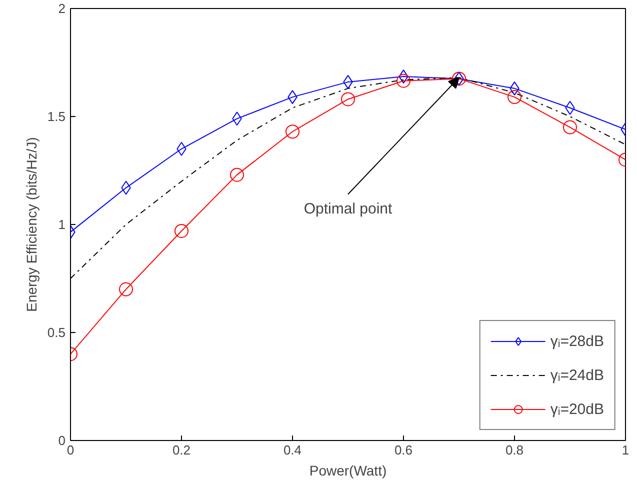 This screenshot has height=495, width=637. Describe the element at coordinates (181, 450) in the screenshot. I see `x-tick-label: 0.2` at that location.